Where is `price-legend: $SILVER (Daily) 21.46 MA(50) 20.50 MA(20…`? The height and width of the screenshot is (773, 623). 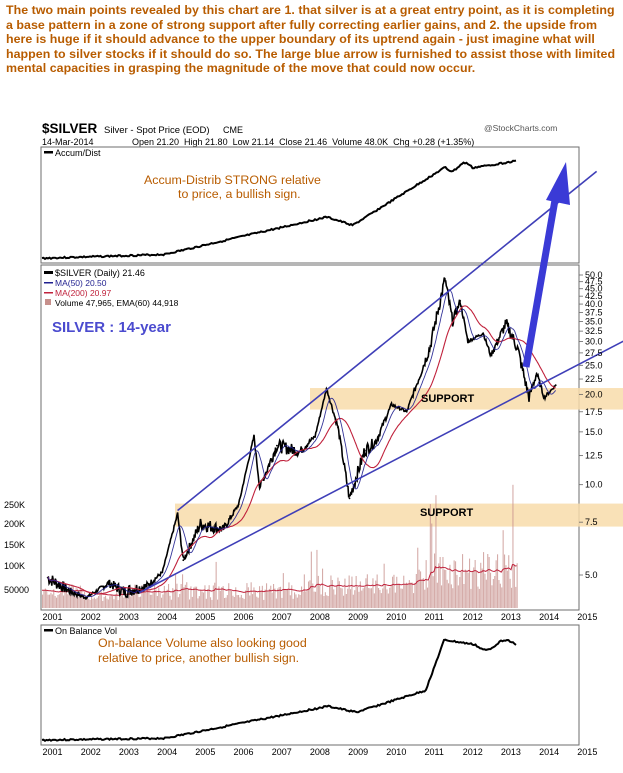 price-legend: $SILVER (Daily) 21.46 MA(50) 20.50 MA(20… is located at coordinates (111, 288).